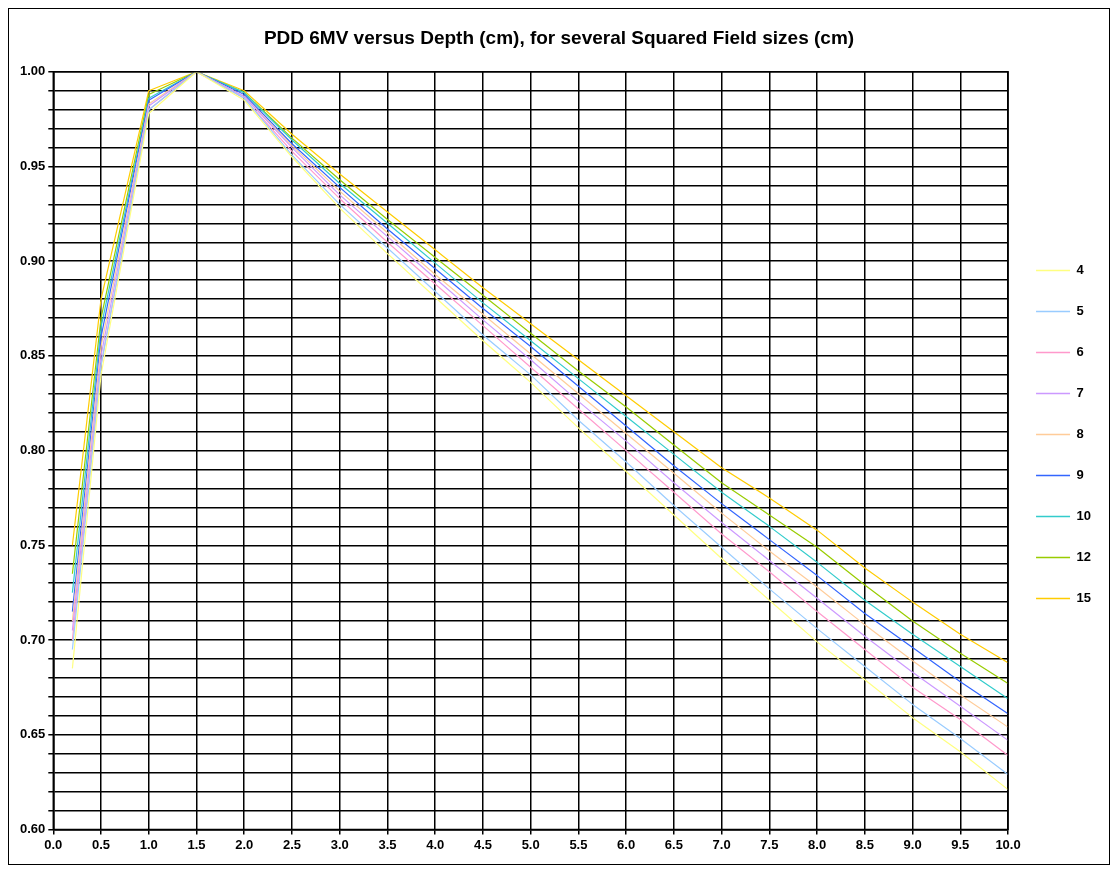  Describe the element at coordinates (339, 844) in the screenshot. I see `x-tick-label: 3.0` at that location.